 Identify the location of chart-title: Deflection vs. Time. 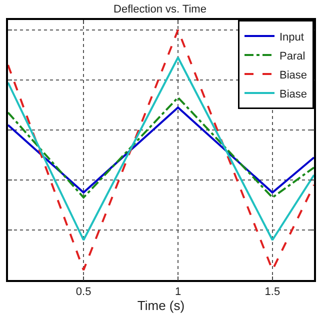
(160, 10).